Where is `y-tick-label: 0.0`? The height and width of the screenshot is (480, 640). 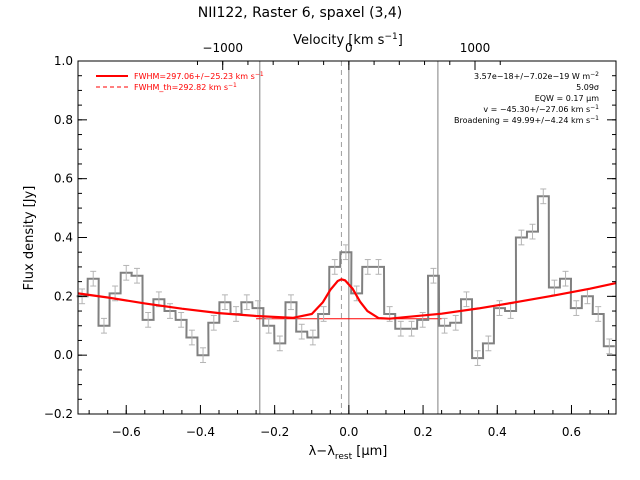
y-tick-label: 0.0 is located at coordinates (63, 355).